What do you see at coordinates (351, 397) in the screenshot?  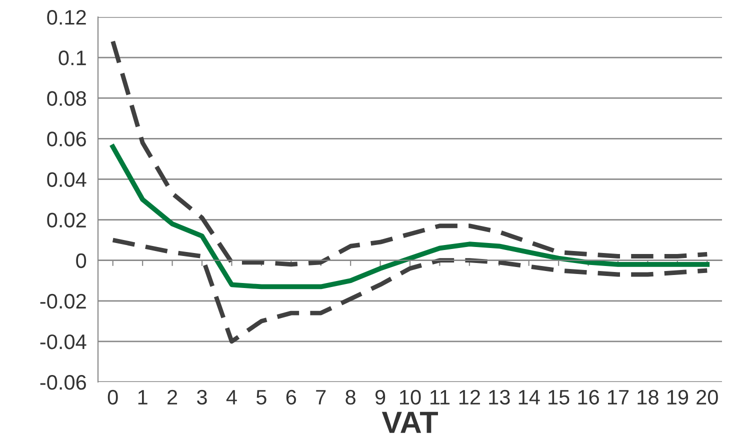 I see `x-tick-label: 8` at bounding box center [351, 397].